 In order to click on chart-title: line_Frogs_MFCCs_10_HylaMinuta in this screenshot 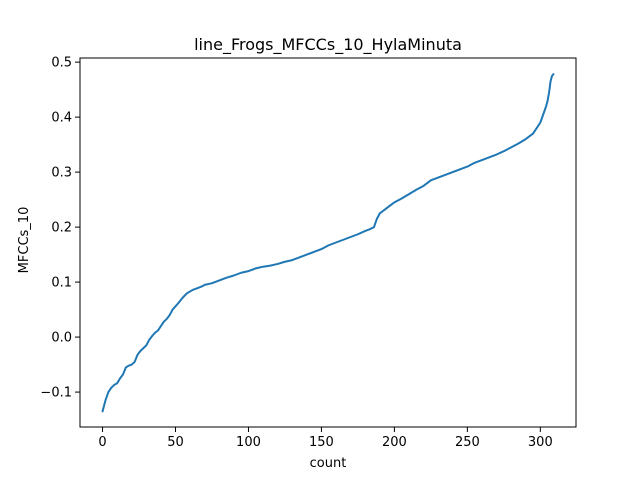, I will do `click(328, 45)`.